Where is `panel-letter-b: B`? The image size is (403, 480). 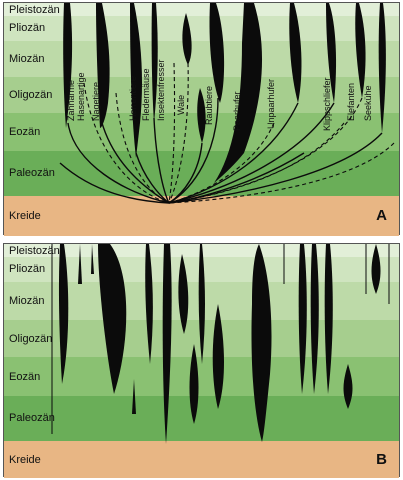
panel-letter-b: B is located at coordinates (381, 459).